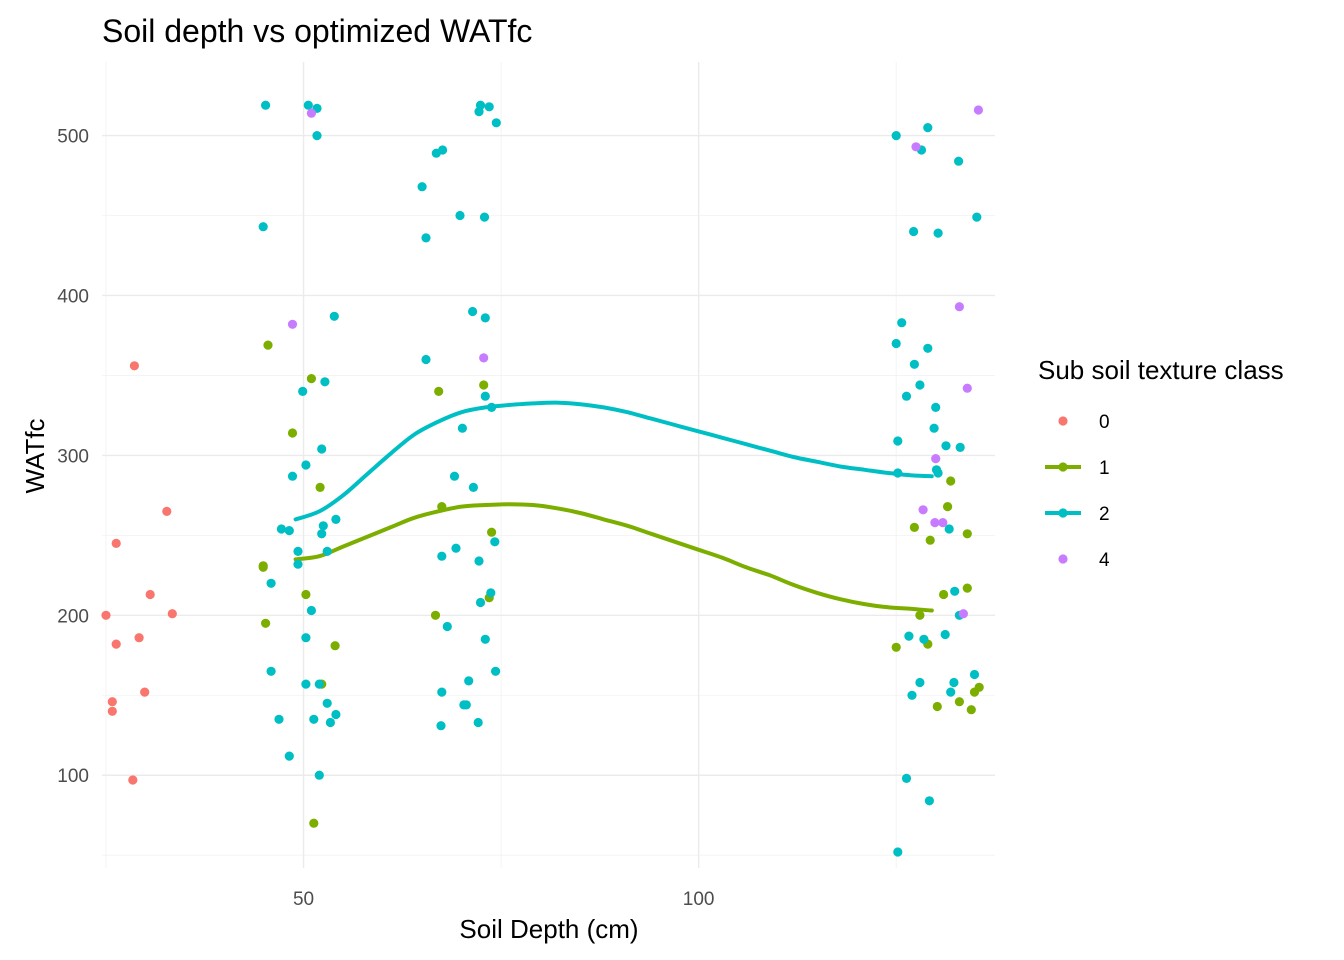  What do you see at coordinates (139, 573) in the screenshot?
I see `series-0-points` at bounding box center [139, 573].